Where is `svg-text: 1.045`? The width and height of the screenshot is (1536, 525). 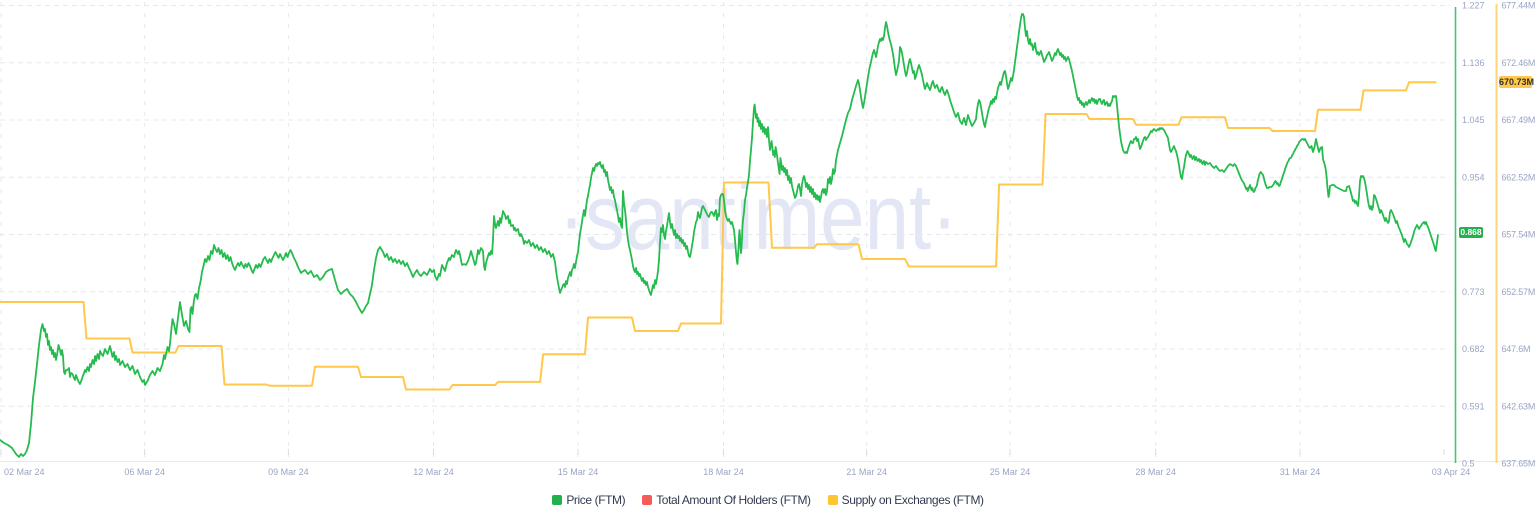 svg-text: 1.045 is located at coordinates (1473, 120).